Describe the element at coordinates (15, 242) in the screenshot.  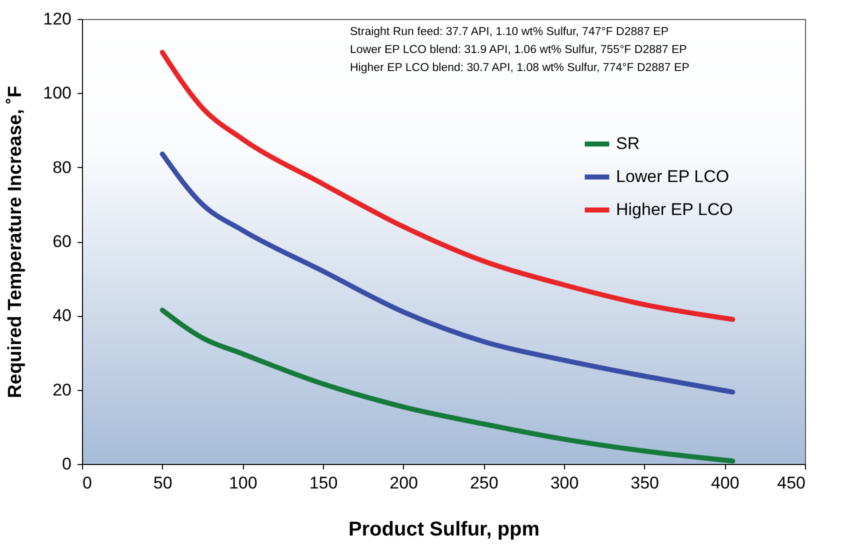
I see `y-axis-title: Required Temperature Increase, ˚F` at that location.